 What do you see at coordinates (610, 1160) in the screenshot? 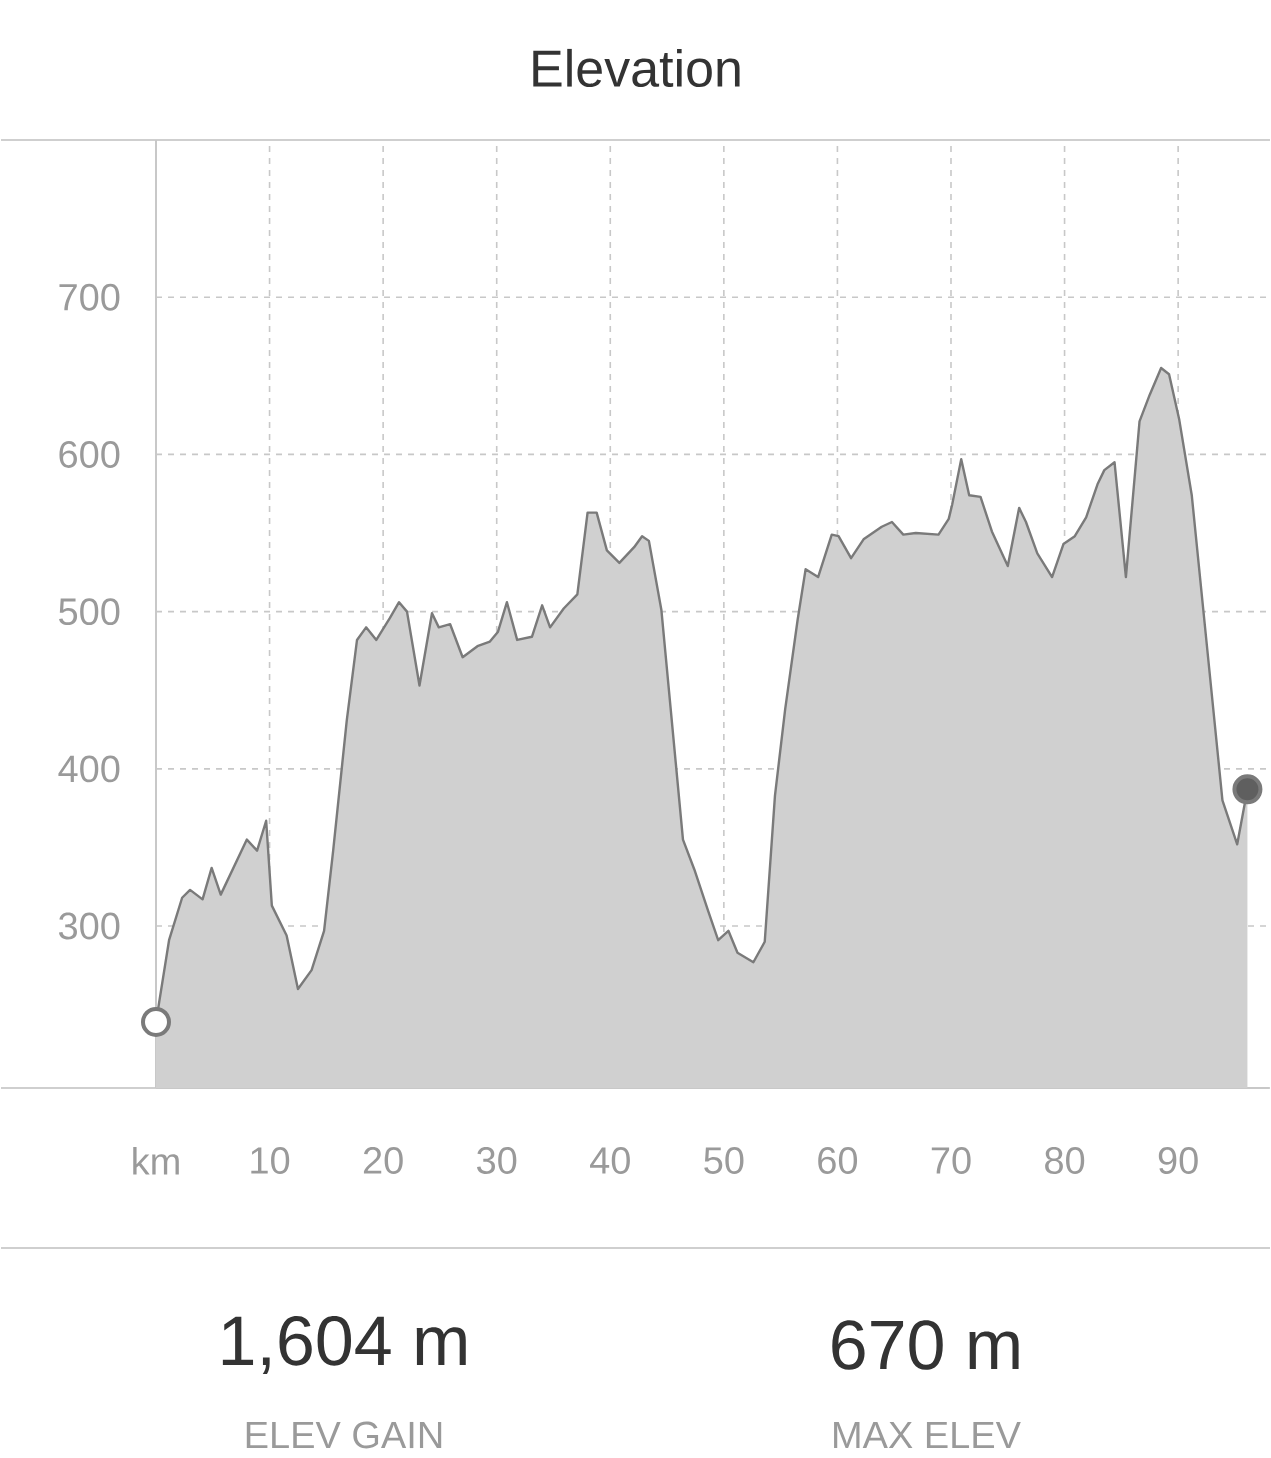
I see `x-tick-label: 40` at bounding box center [610, 1160].